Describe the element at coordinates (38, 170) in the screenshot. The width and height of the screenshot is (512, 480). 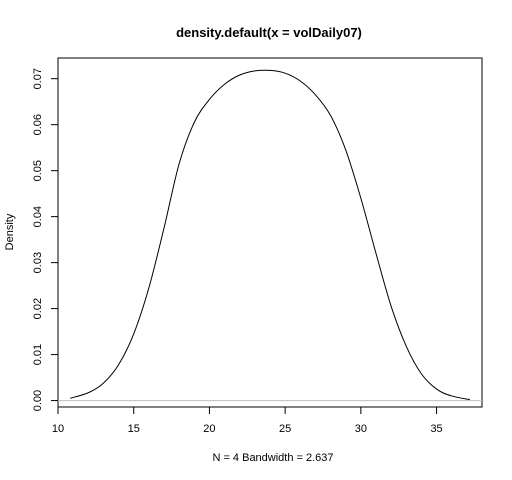
I see `y-tick-label: 0.05` at that location.